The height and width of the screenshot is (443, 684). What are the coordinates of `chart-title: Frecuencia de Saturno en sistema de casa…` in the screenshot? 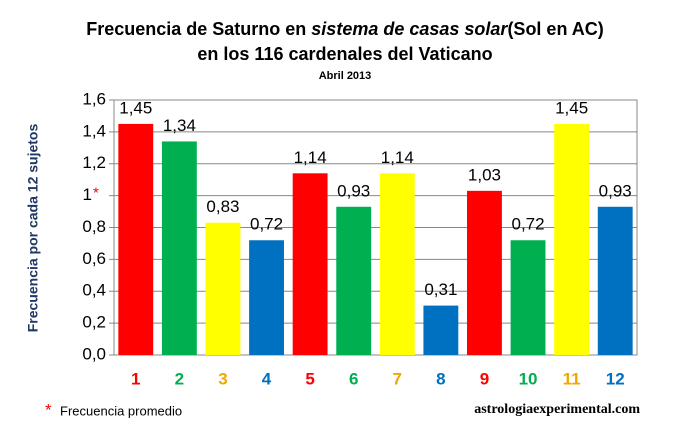 It's located at (345, 29).